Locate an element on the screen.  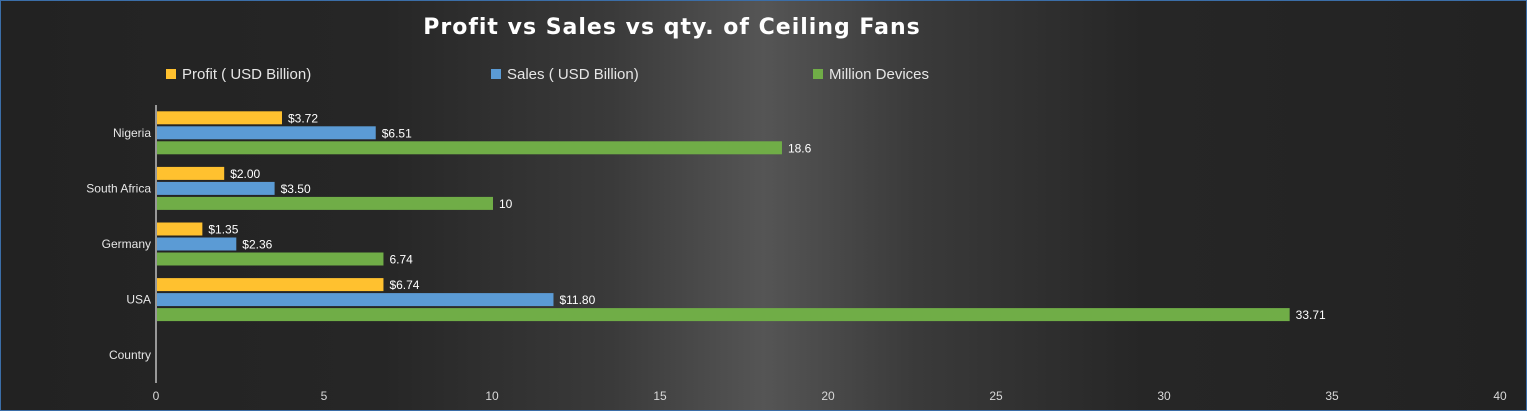
chart-title: Profit vs Sales vs qty. of Ceiling Fans is located at coordinates (672, 27).